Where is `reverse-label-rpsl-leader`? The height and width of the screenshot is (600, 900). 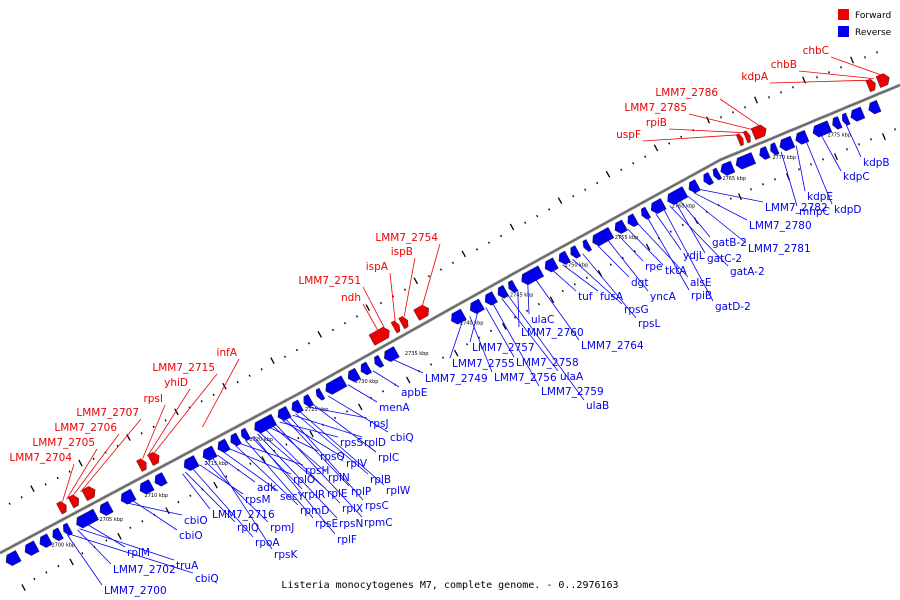
reverse-label-rpsl-leader is located at coordinates (609, 286).